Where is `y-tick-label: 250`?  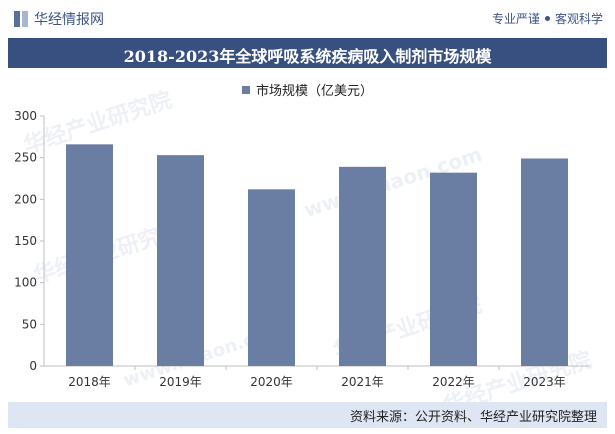
y-tick-label: 250 is located at coordinates (25, 158).